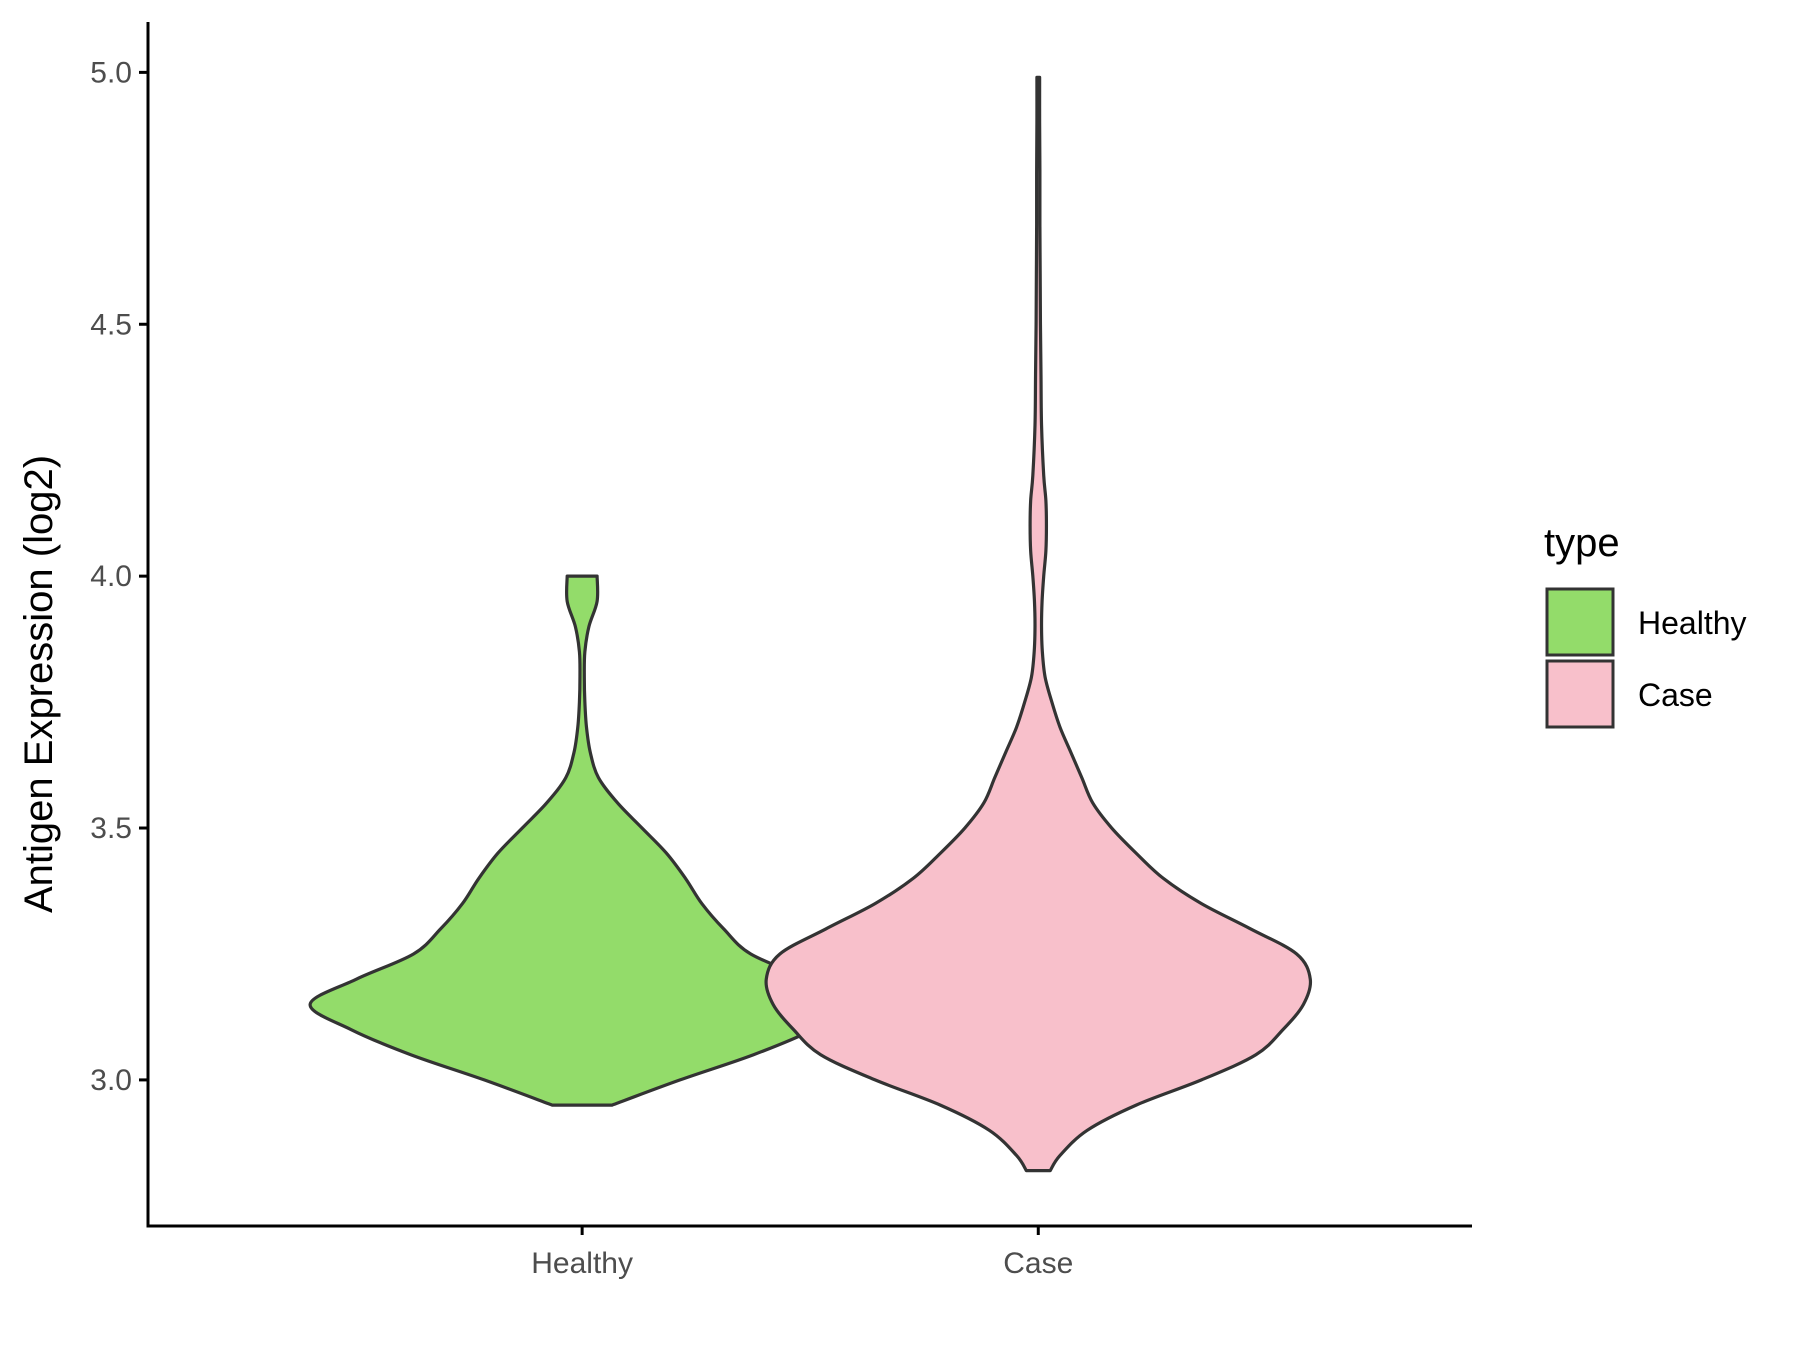 This screenshot has width=1800, height=1350. I want to click on x-tick-label: Healthy, so click(582, 1263).